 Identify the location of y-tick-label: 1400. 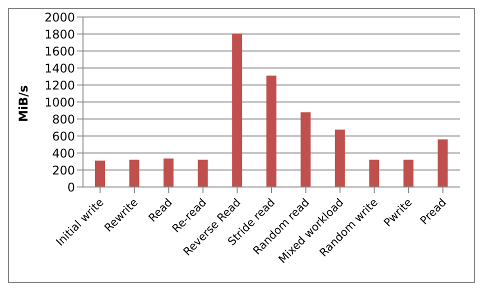
(59, 68).